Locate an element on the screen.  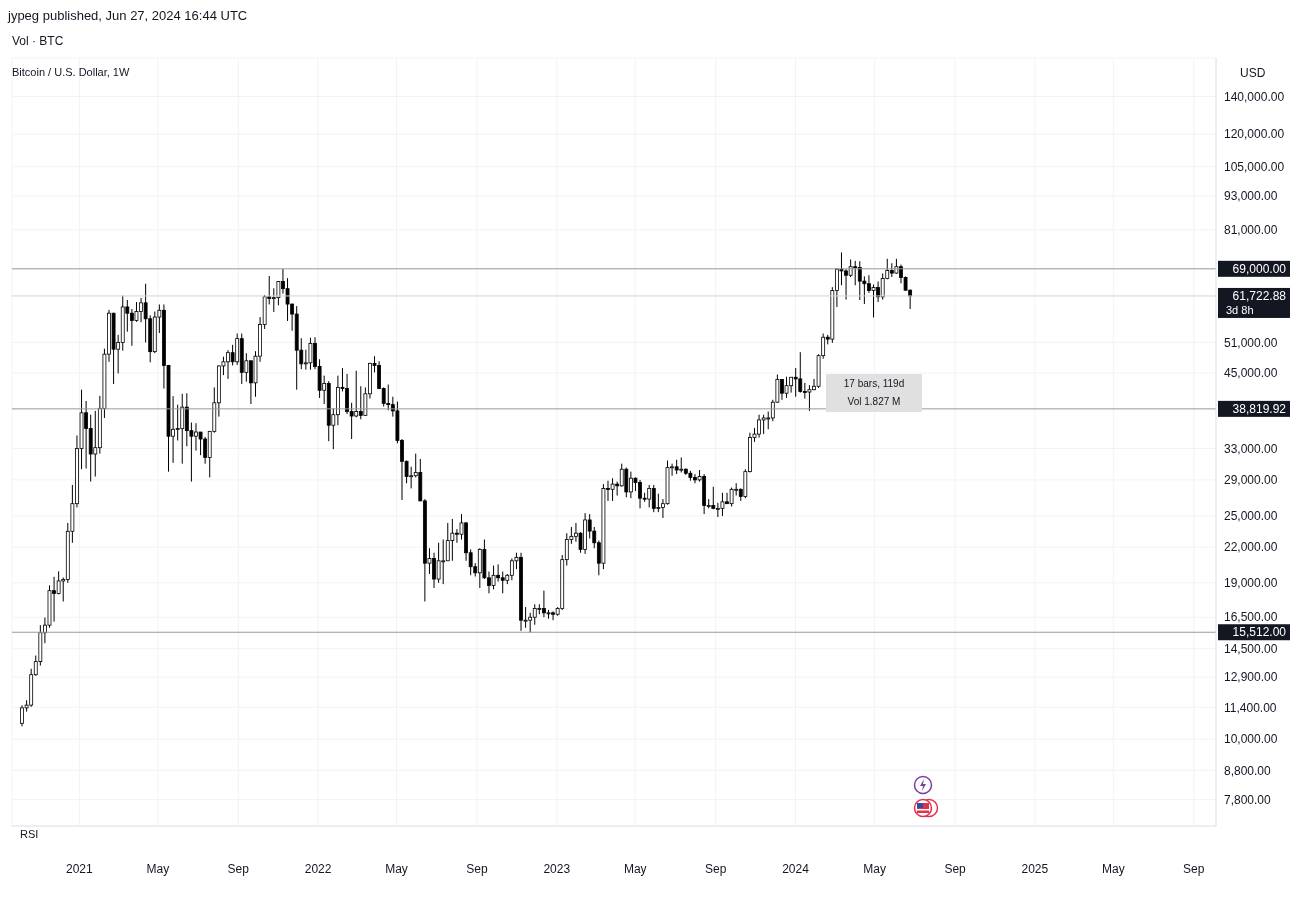
x-tick-label: 2021 is located at coordinates (80, 868).